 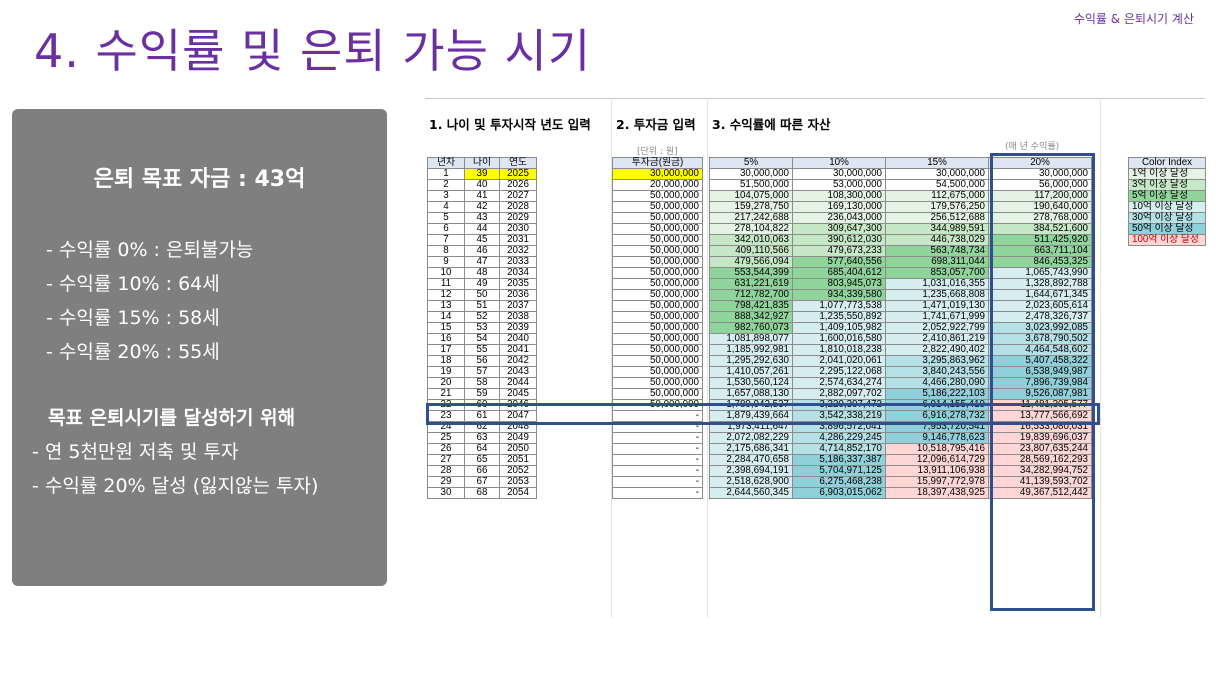 What do you see at coordinates (839, 207) in the screenshot?
I see `cell-rate-10: 169,130,000` at bounding box center [839, 207].